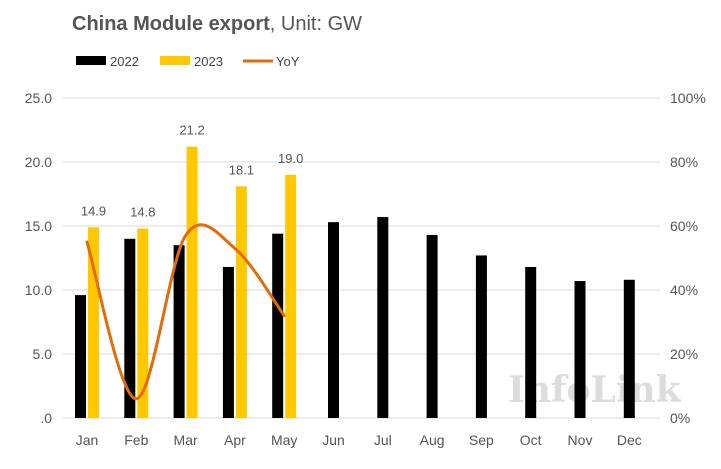 The width and height of the screenshot is (721, 469). What do you see at coordinates (87, 440) in the screenshot?
I see `x-tick-label: Jan` at bounding box center [87, 440].